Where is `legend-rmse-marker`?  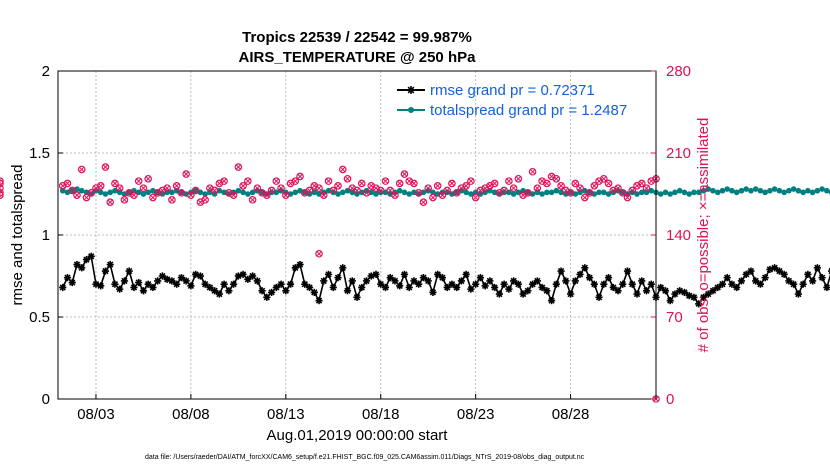
legend-rmse-marker is located at coordinates (411, 90).